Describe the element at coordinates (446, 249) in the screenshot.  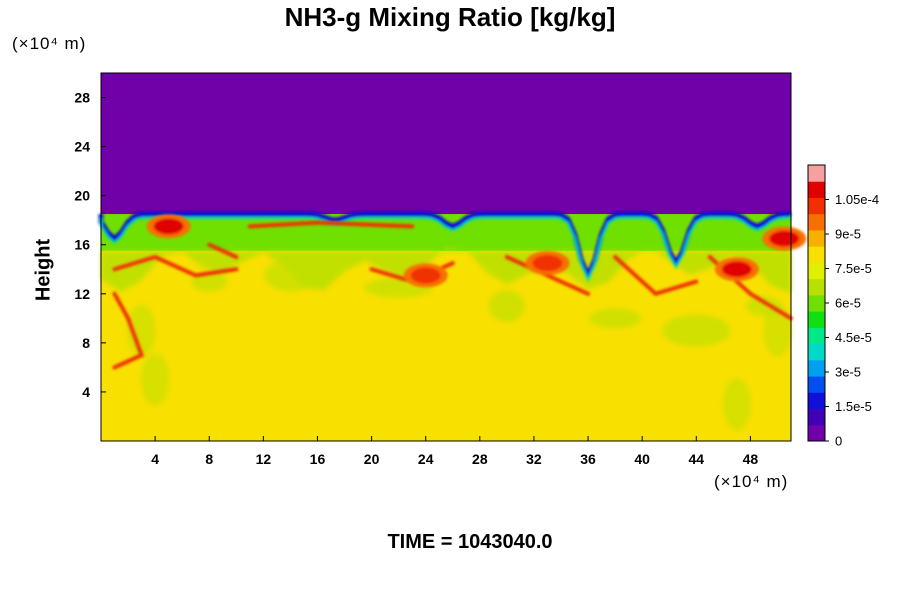
I see `boundary-line-inner` at that location.